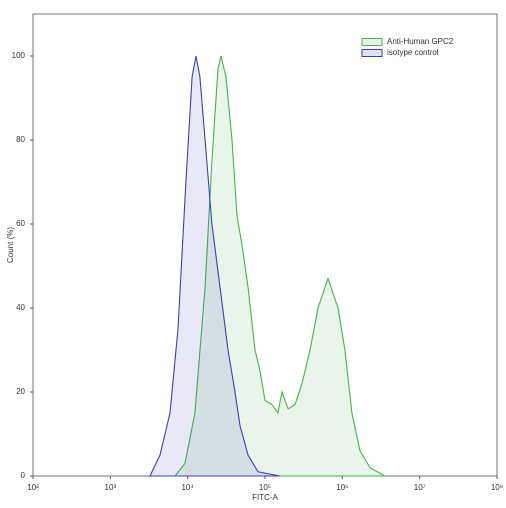 This screenshot has width=506, height=508. What do you see at coordinates (265, 497) in the screenshot?
I see `x-axis-label: FITC-A` at bounding box center [265, 497].